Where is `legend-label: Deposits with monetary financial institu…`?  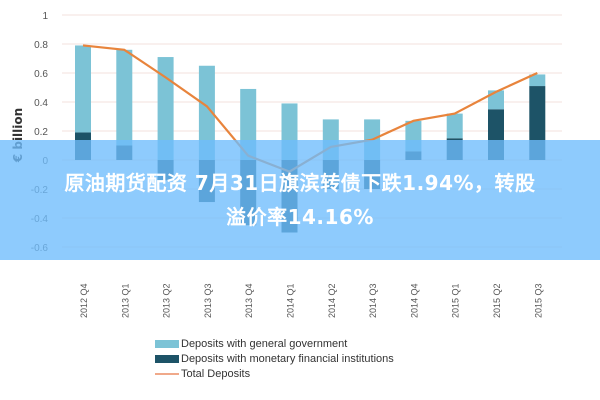
legend-label: Deposits with monetary financial institu… is located at coordinates (287, 358).